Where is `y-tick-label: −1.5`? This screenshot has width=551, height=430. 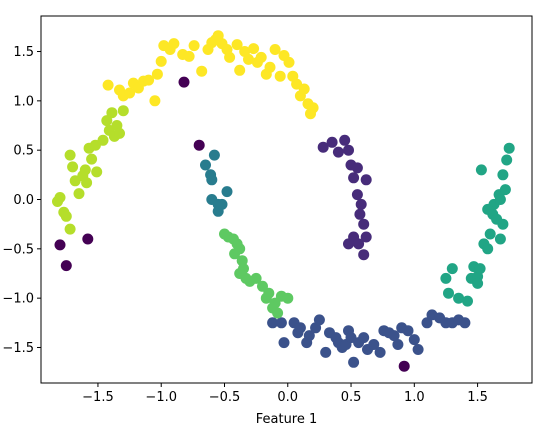 y-tick-label: −1.5 is located at coordinates (18, 348).